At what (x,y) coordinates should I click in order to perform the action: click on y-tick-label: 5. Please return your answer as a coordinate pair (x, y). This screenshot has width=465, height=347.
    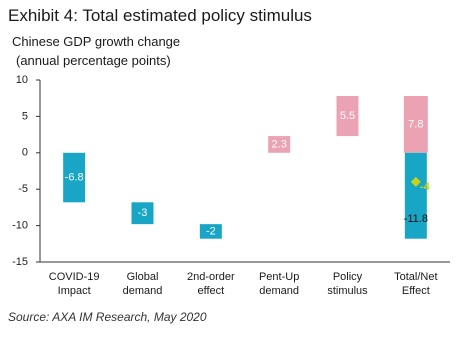
    Looking at the image, I should click on (25, 116).